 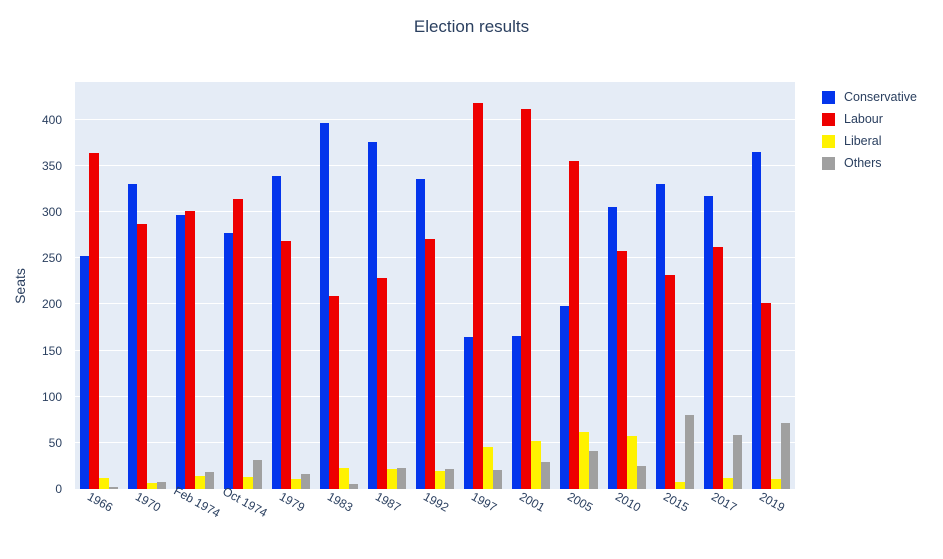 What do you see at coordinates (286, 364) in the screenshot?
I see `bar-labour-1979` at bounding box center [286, 364].